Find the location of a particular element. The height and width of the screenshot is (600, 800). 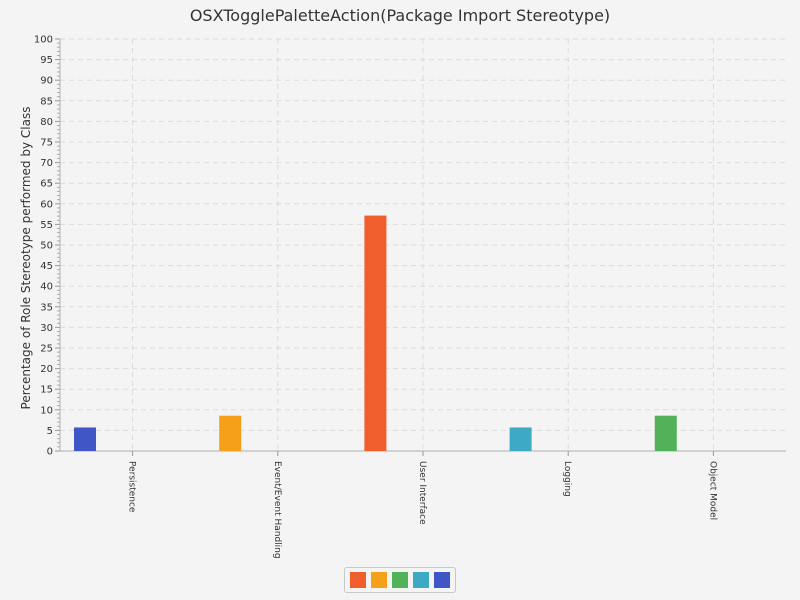

x-tick-label: Object Model is located at coordinates (712, 490).